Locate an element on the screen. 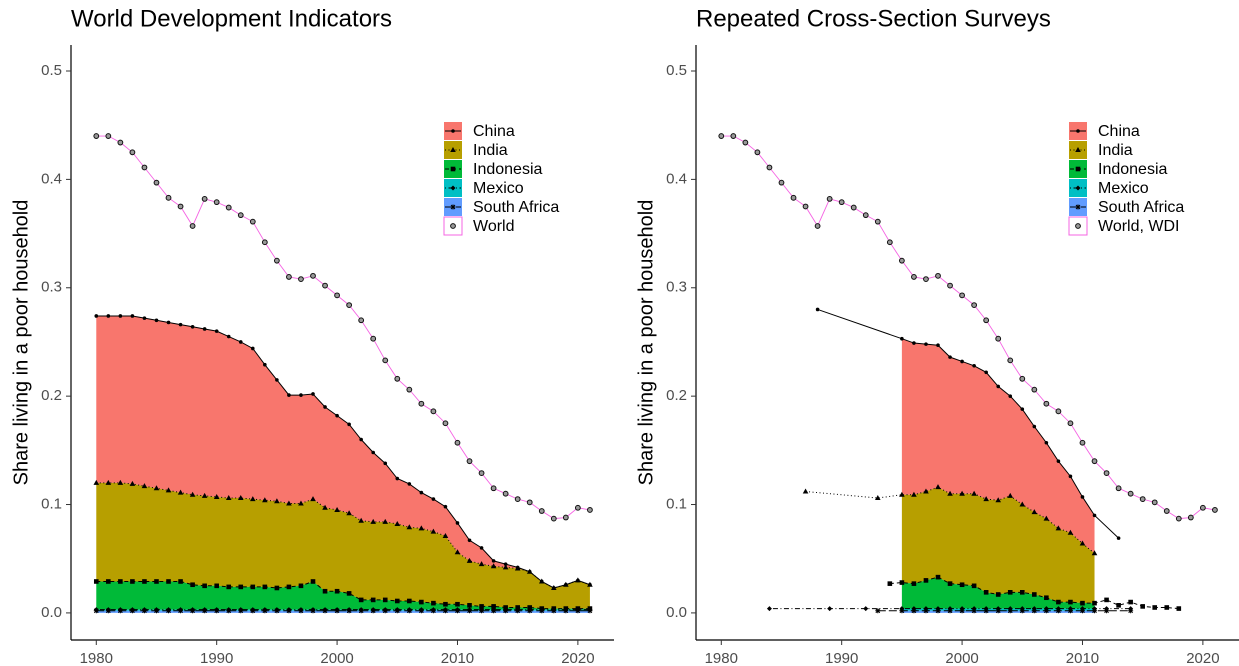 The image size is (1239, 666). legend-label: Mexico is located at coordinates (1123, 188).